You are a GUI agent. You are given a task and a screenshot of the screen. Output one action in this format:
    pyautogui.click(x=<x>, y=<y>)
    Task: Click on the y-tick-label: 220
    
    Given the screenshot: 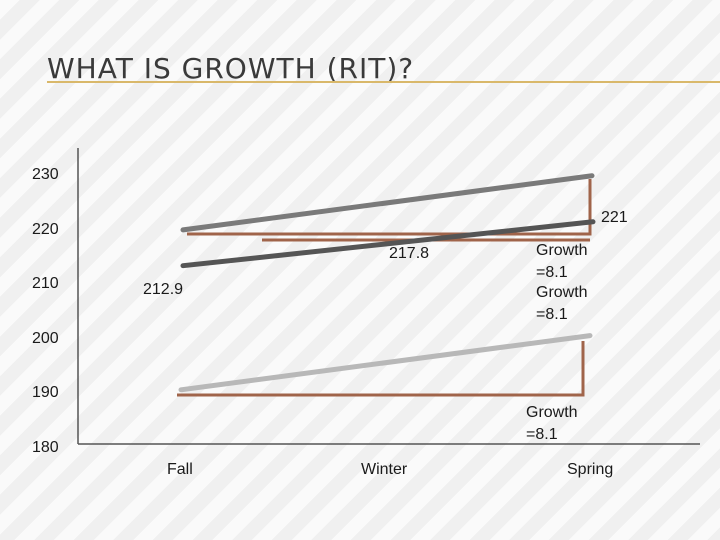 What is the action you would take?
    pyautogui.click(x=45, y=229)
    